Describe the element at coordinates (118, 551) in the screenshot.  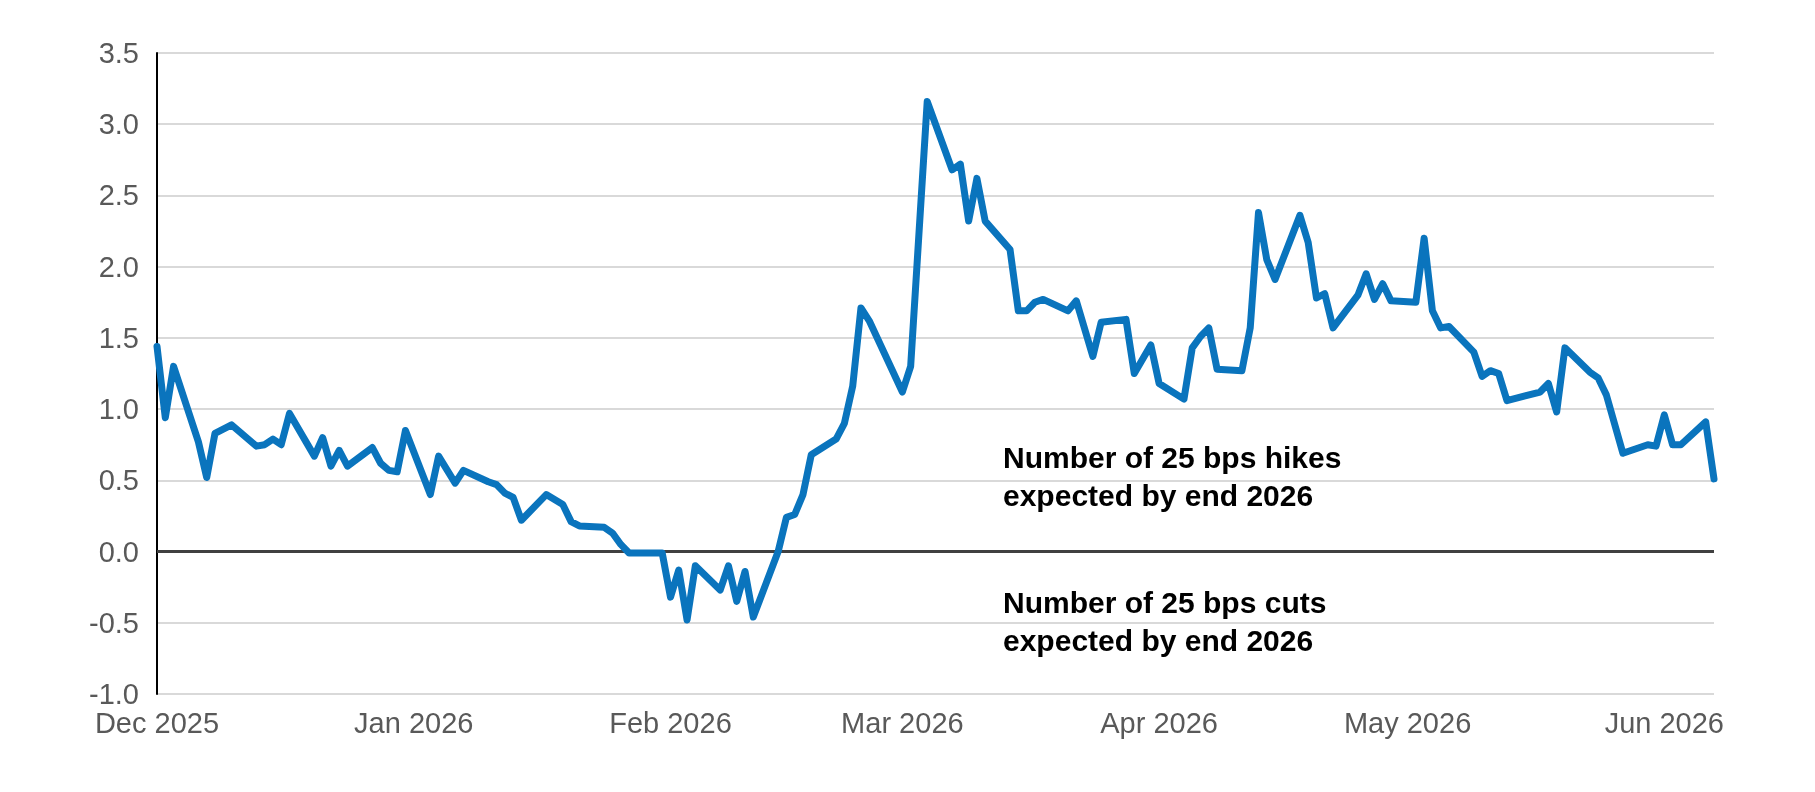
I see `y-tick-label: 0.0` at that location.